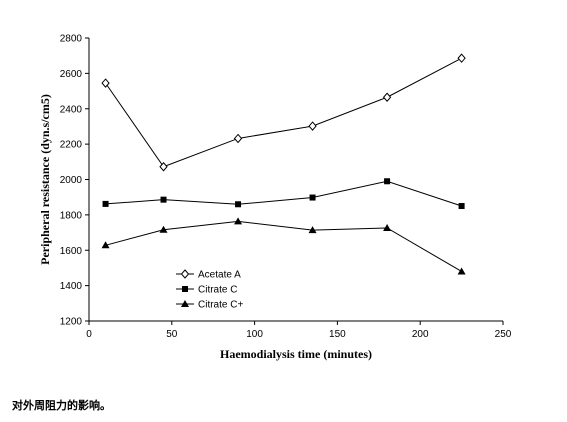 The height and width of the screenshot is (422, 567). I want to click on legend-label: Citrate C+, so click(220, 305).